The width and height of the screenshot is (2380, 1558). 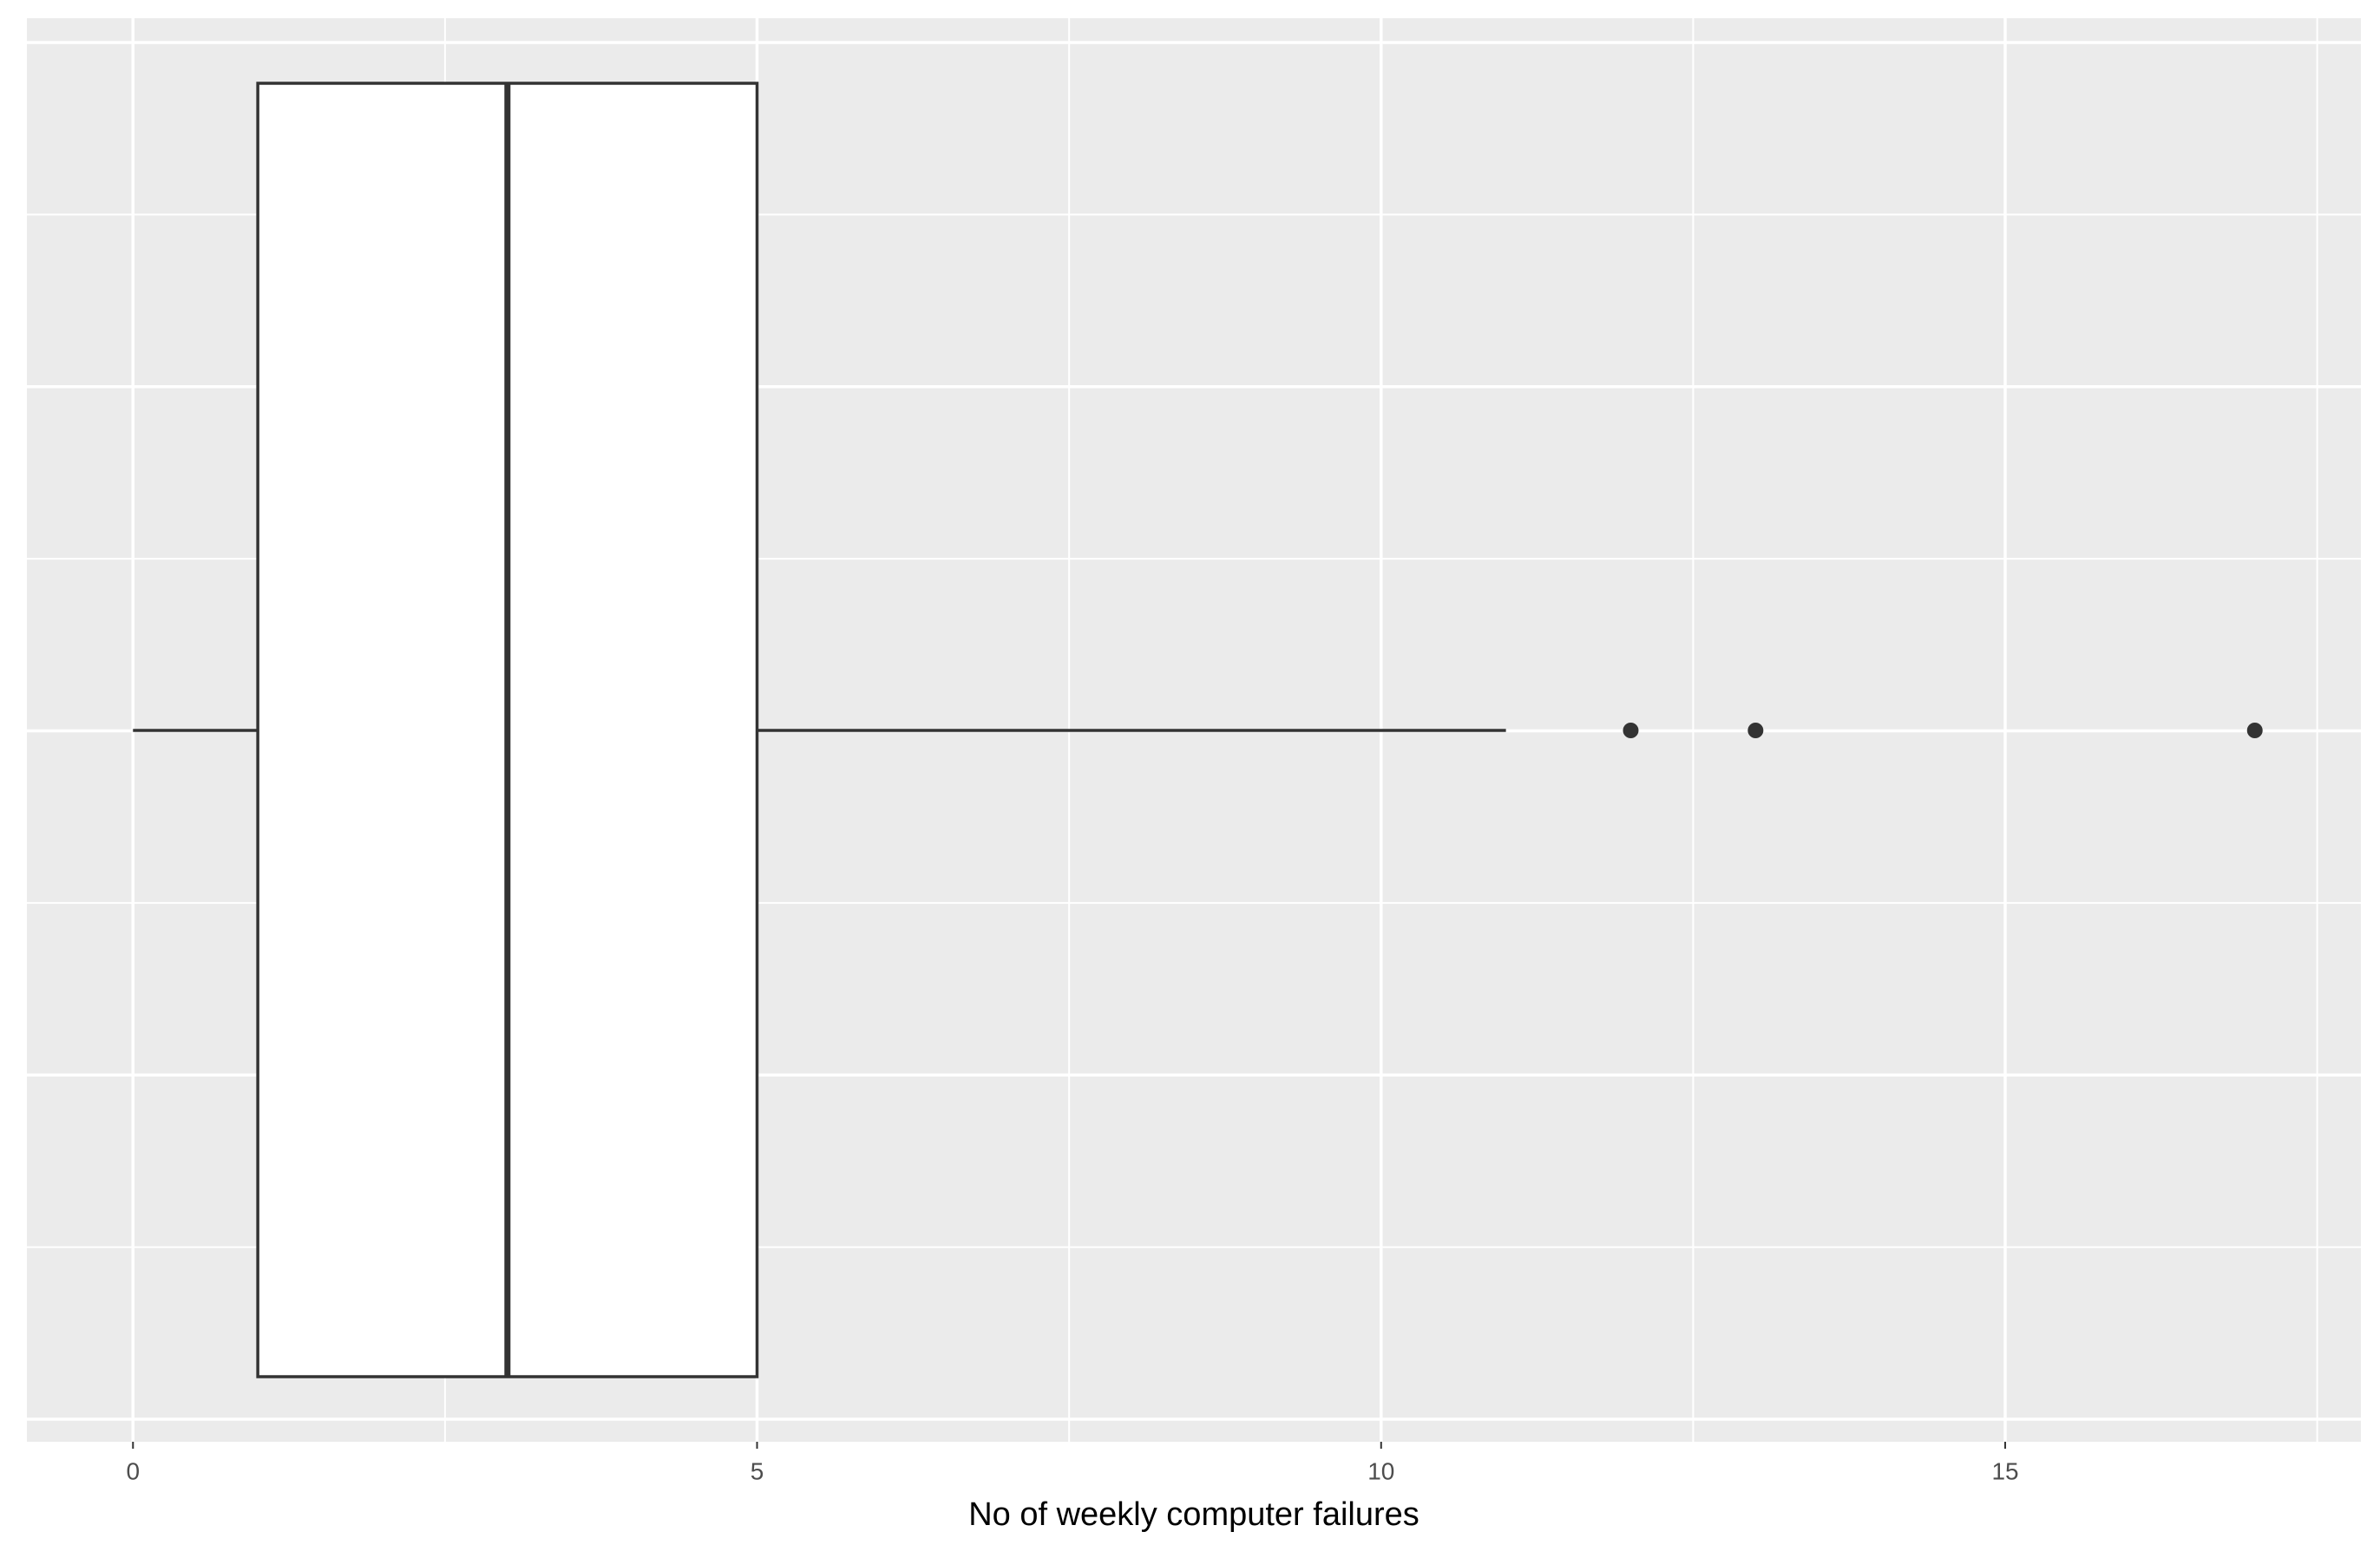 What do you see at coordinates (2004, 1470) in the screenshot?
I see `x-tick-label: 15` at bounding box center [2004, 1470].